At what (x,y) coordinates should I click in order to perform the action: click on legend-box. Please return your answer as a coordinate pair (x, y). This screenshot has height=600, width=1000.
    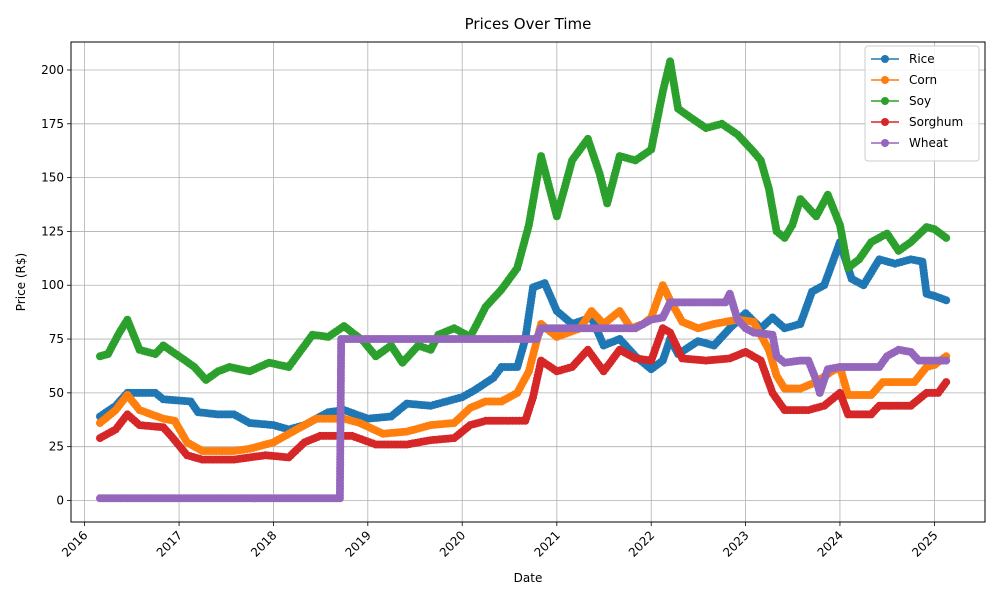
    Looking at the image, I should click on (922, 103).